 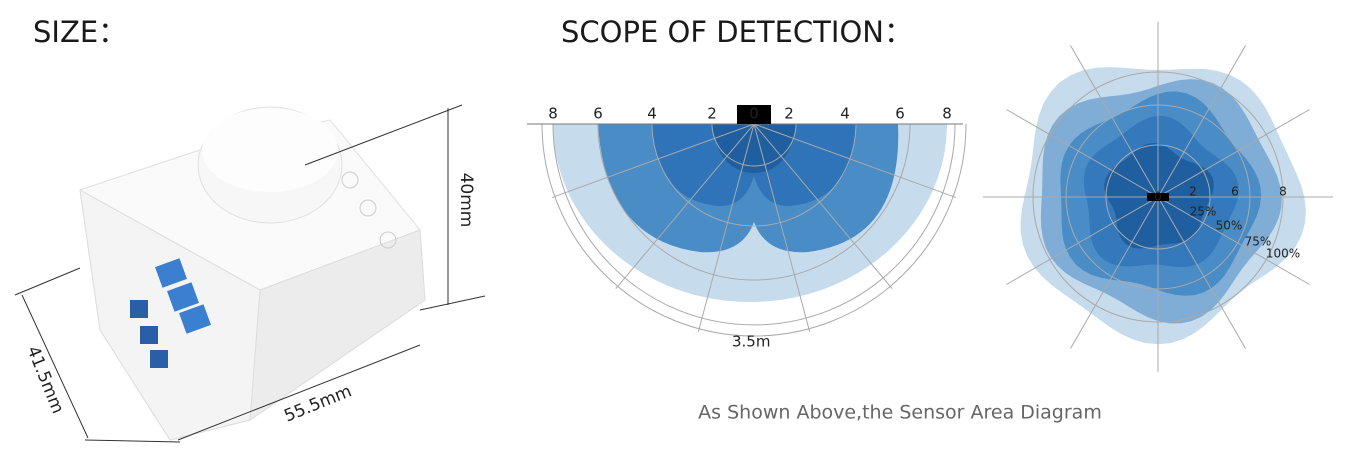 I want to click on level-label: 100%, so click(x=1283, y=254).